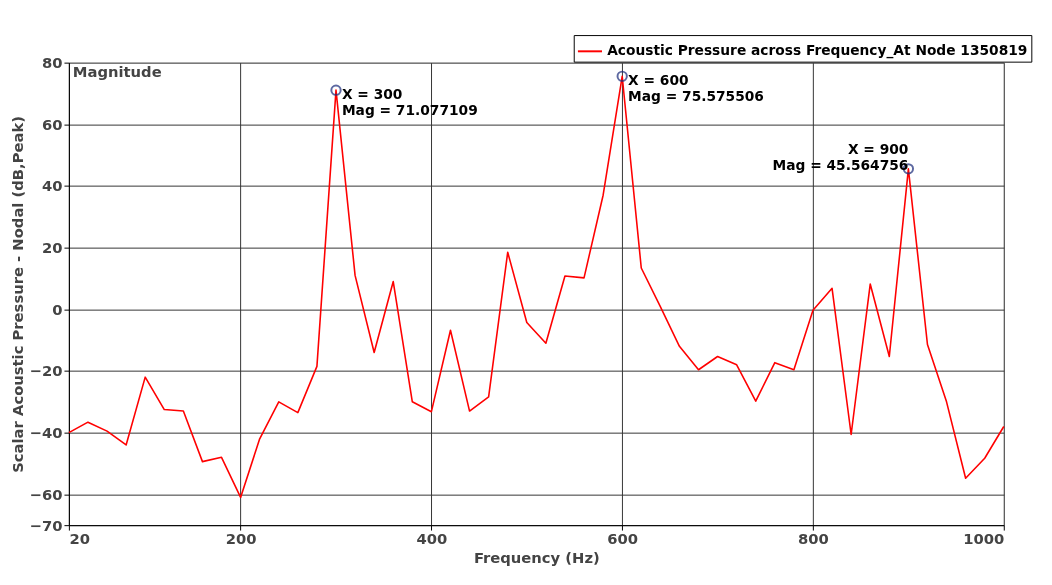 The height and width of the screenshot is (585, 1052). What do you see at coordinates (52, 124) in the screenshot?
I see `y-tick-label: 60` at bounding box center [52, 124].